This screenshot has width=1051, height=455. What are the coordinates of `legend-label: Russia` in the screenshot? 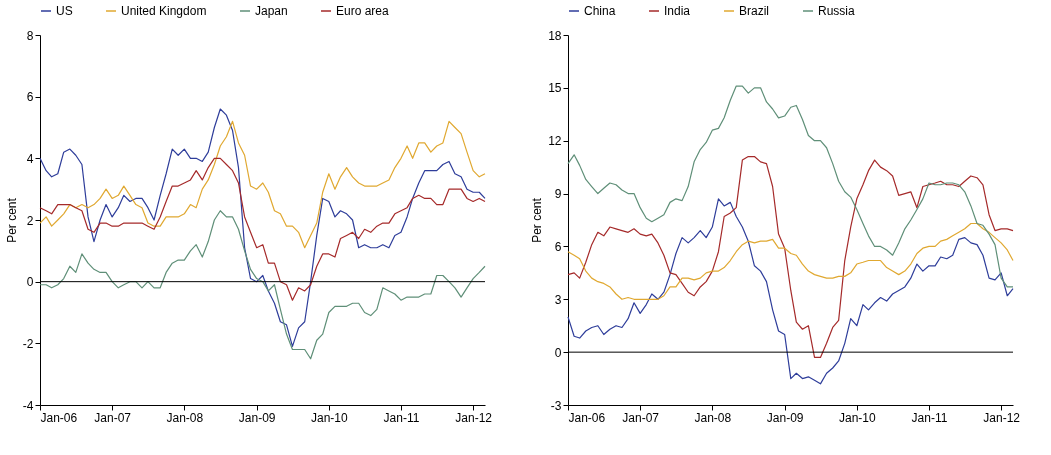 It's located at (837, 11).